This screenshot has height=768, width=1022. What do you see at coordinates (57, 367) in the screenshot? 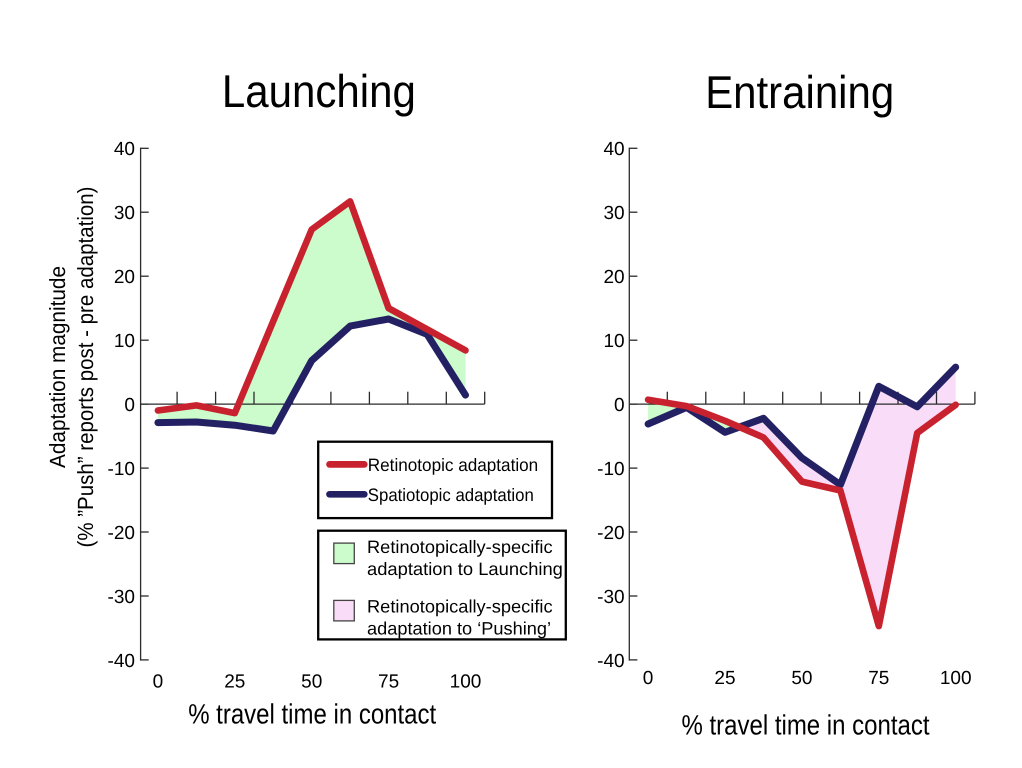
I see `svg-text: Adaptation magnitude` at bounding box center [57, 367].